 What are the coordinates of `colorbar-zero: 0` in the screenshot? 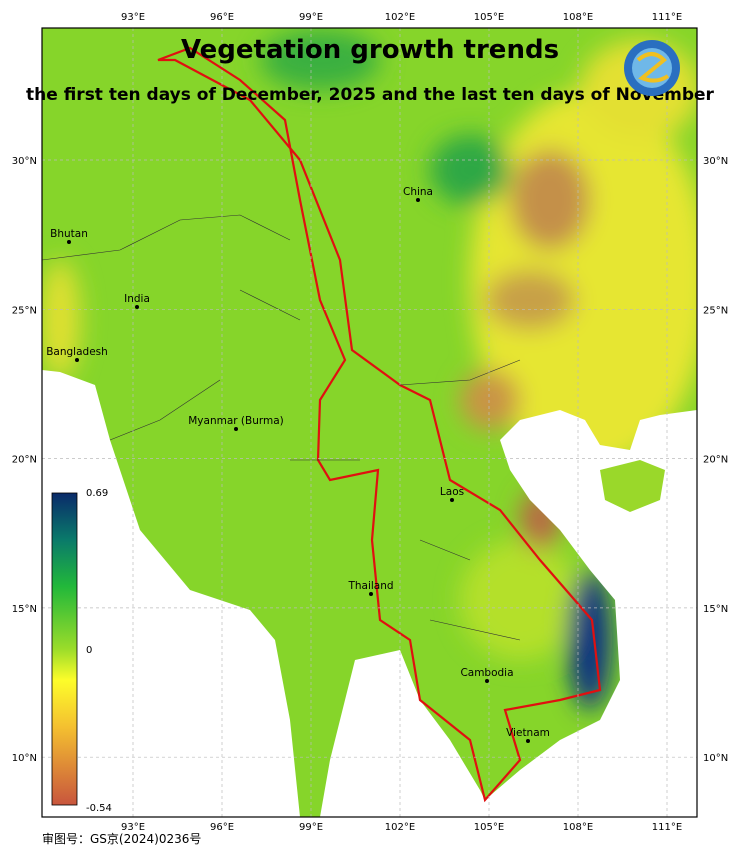 It's located at (89, 650).